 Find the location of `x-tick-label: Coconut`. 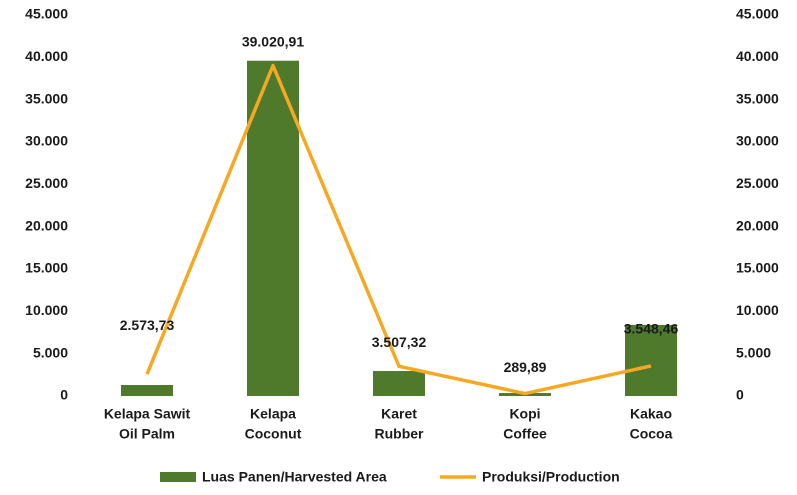

x-tick-label: Coconut is located at coordinates (273, 434).